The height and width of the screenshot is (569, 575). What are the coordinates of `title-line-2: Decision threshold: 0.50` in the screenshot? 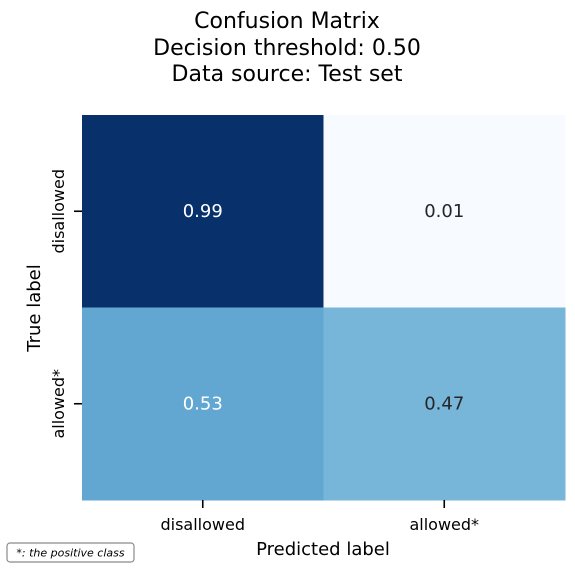 It's located at (287, 48).